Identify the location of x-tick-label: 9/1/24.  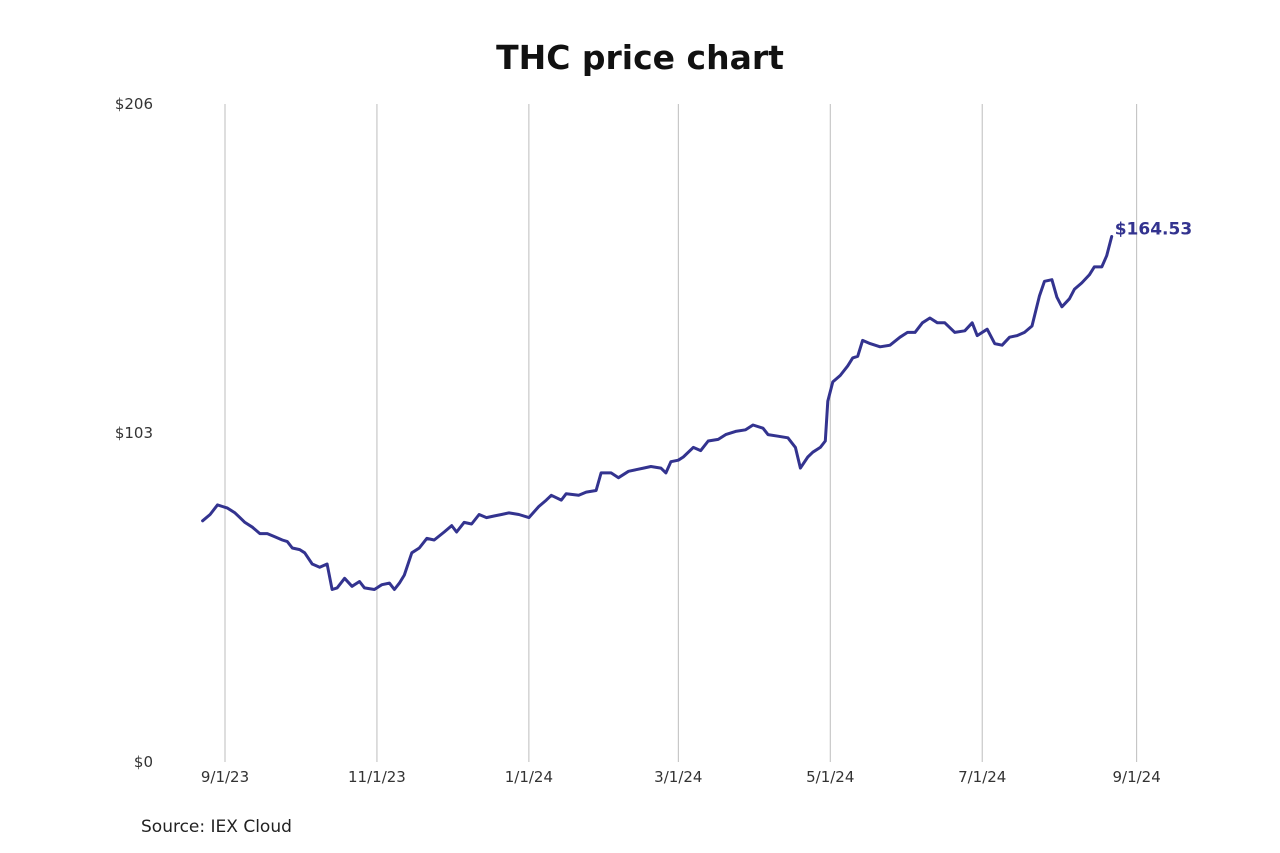
(1136, 777).